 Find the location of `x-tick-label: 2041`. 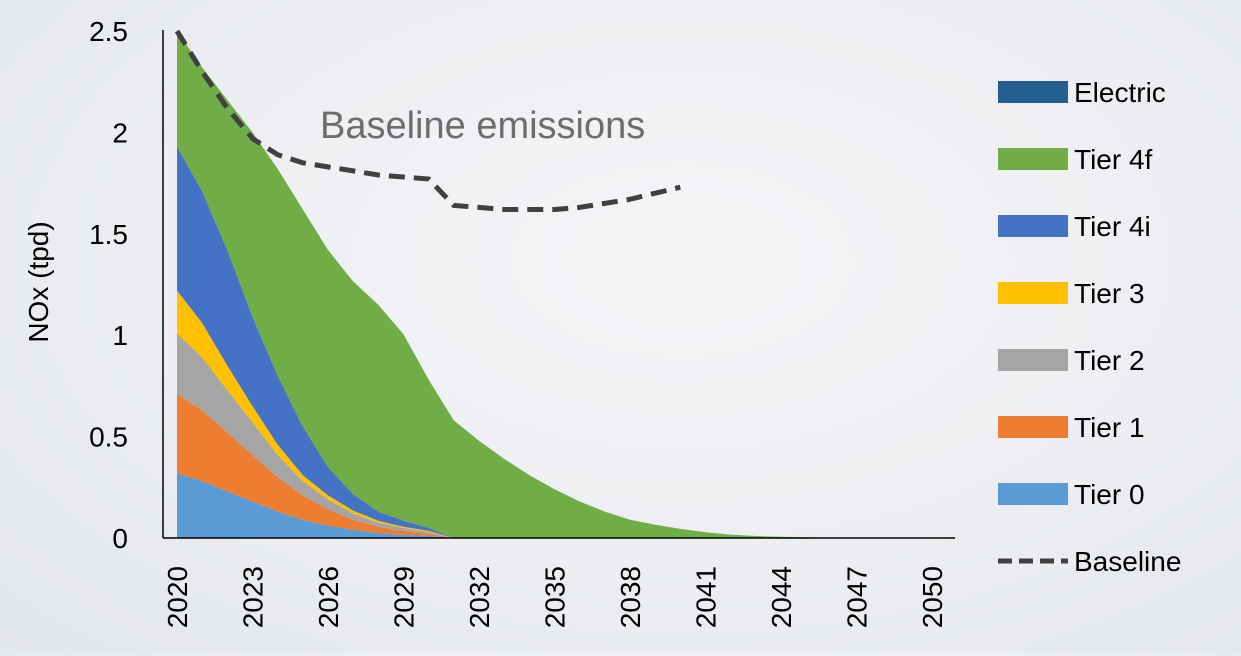

x-tick-label: 2041 is located at coordinates (706, 597).